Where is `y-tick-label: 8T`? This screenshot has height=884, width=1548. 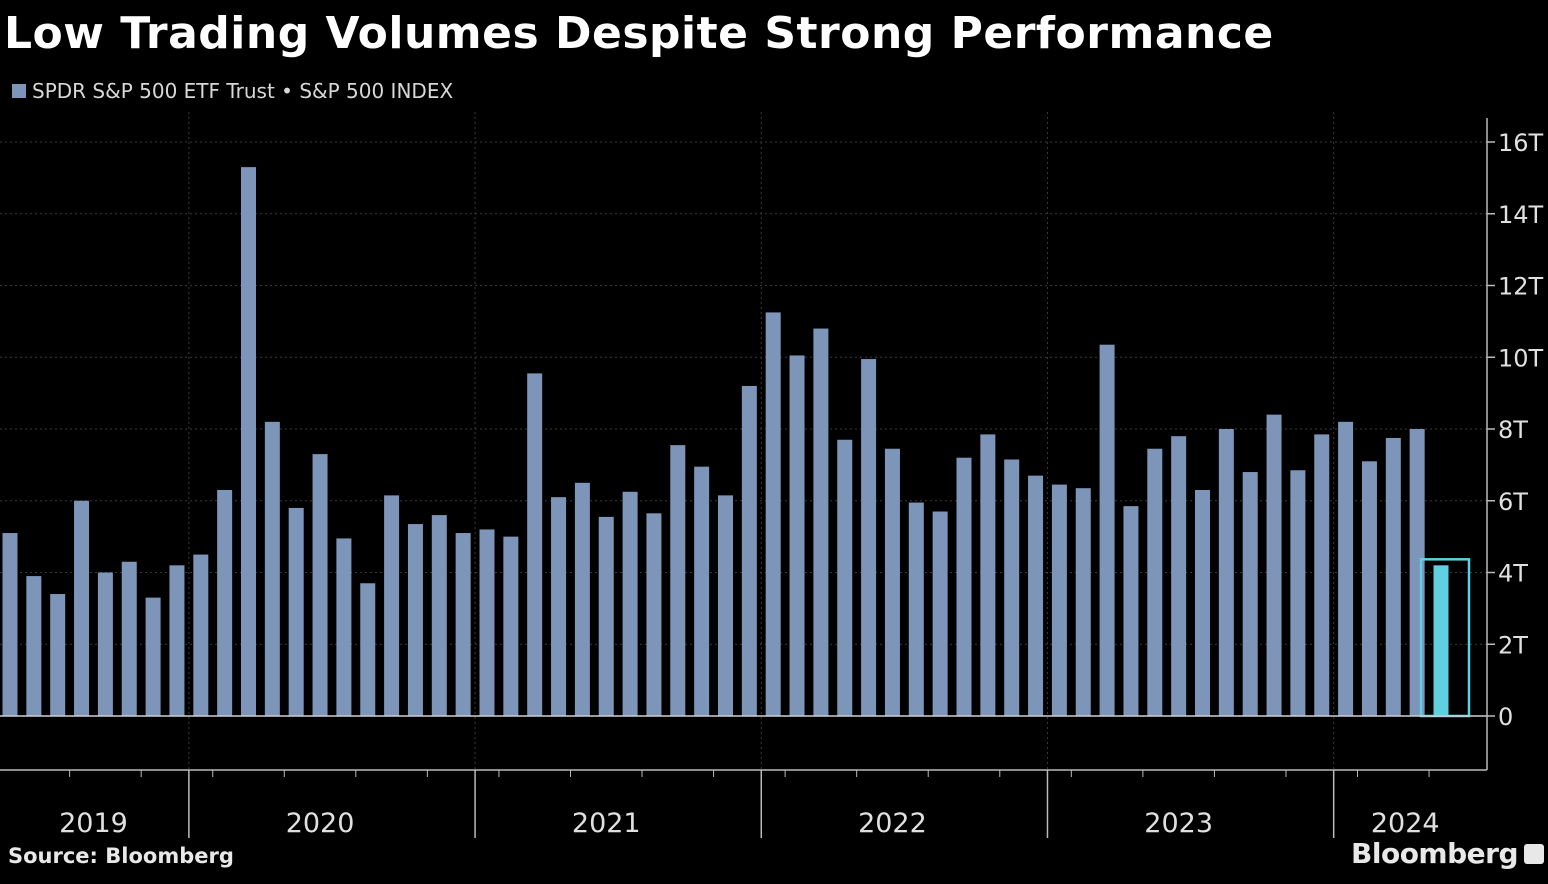
y-tick-label: 8T is located at coordinates (1513, 430).